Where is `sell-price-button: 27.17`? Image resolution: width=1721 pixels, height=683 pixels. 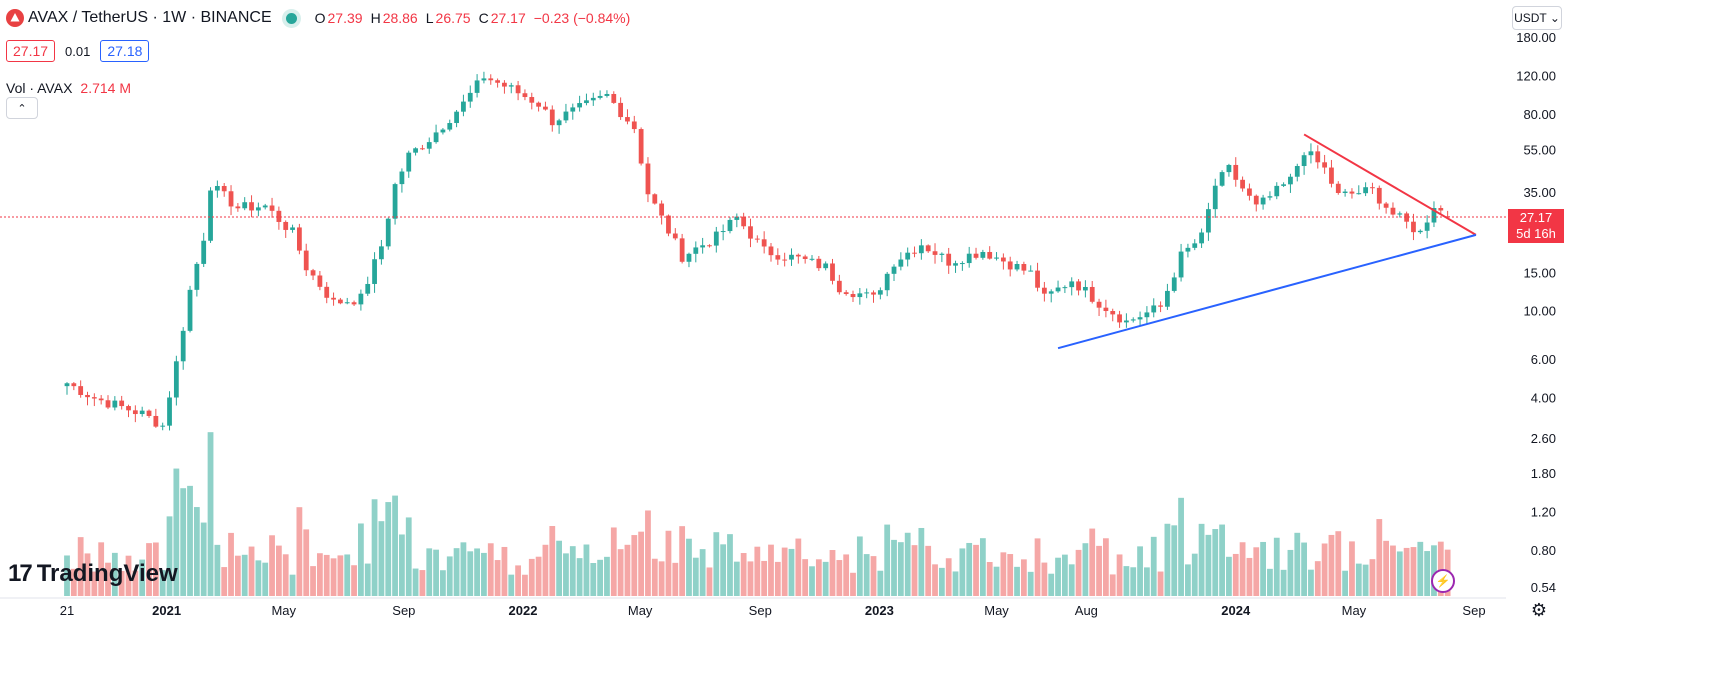 sell-price-button: 27.17 is located at coordinates (31, 51).